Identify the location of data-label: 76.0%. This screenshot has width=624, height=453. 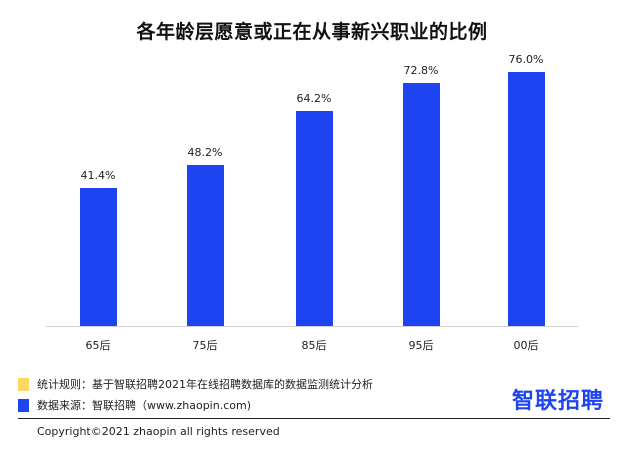
(526, 59).